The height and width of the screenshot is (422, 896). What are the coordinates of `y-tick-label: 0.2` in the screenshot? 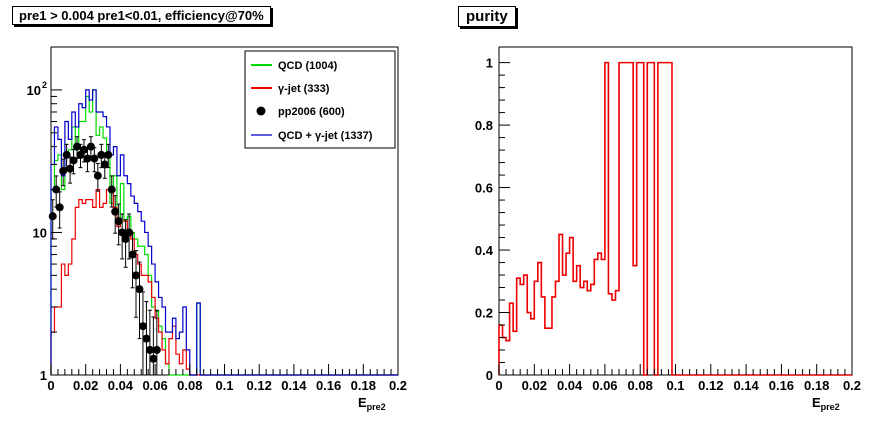 It's located at (484, 313).